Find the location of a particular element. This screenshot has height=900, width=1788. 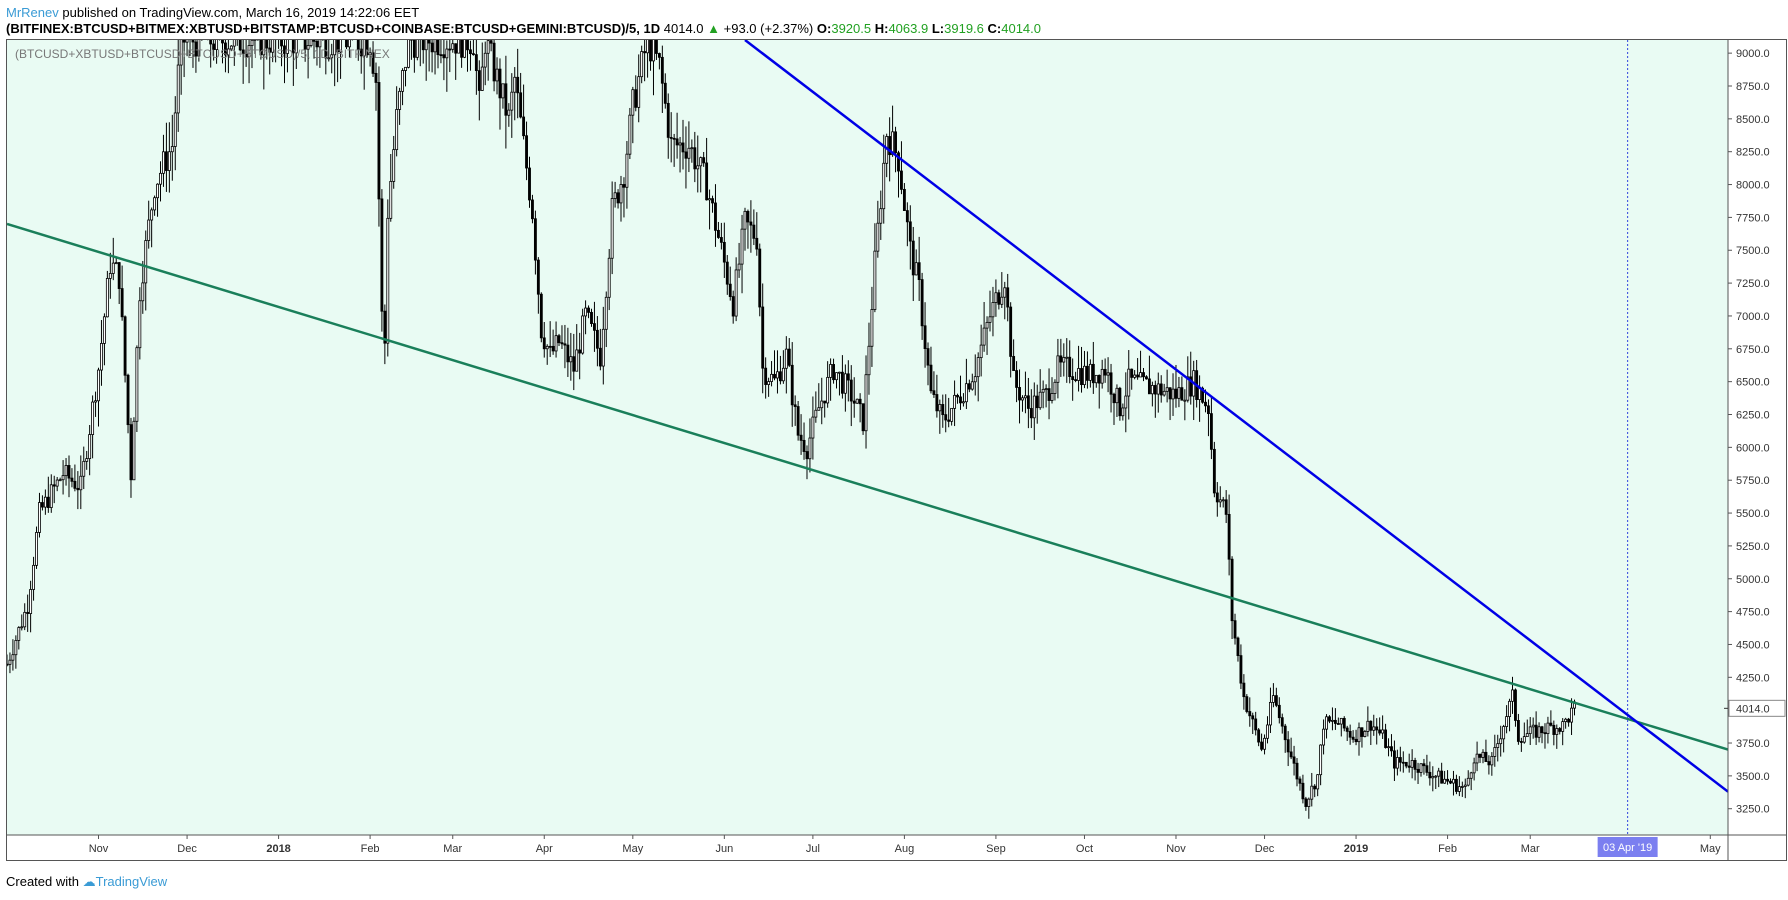

tradingview-logo-icon: ☁ is located at coordinates (89, 881).